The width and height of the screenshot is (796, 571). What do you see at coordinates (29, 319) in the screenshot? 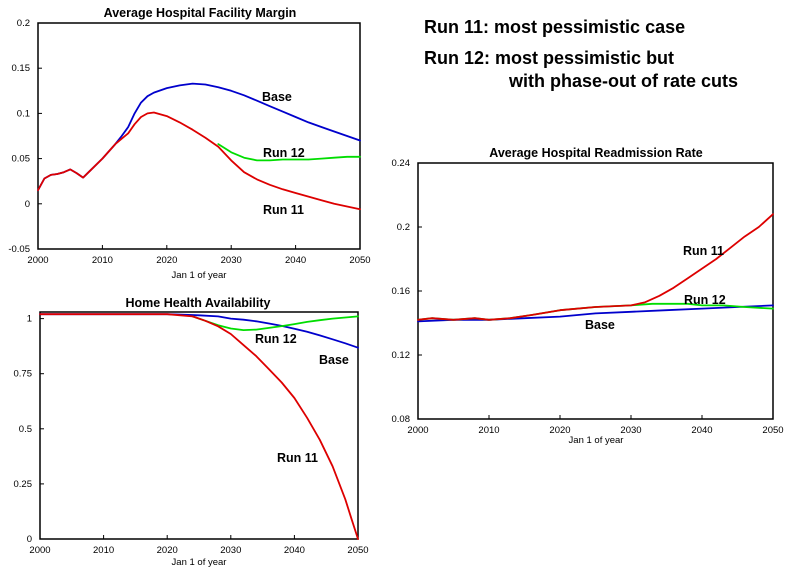
I see `homehealth-y-tick-label: 1` at bounding box center [29, 319].